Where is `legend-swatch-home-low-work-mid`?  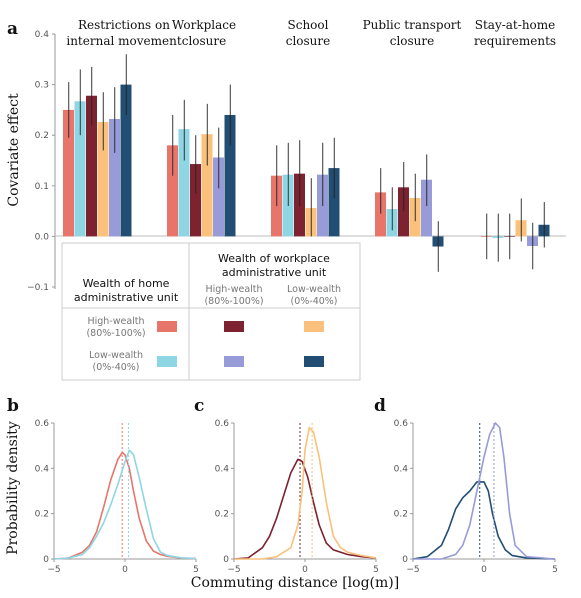
legend-swatch-home-low-work-mid is located at coordinates (234, 361).